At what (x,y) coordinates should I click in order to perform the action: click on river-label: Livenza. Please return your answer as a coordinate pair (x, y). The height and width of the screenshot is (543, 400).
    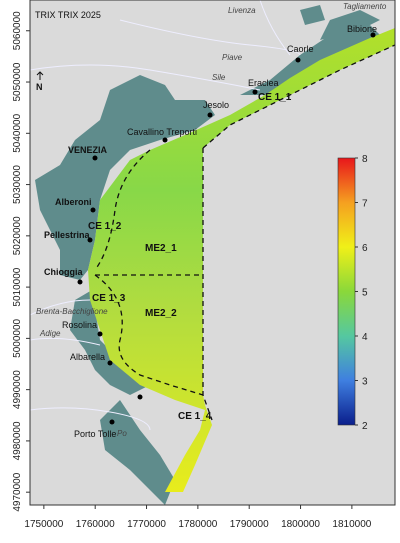
    Looking at the image, I should click on (242, 10).